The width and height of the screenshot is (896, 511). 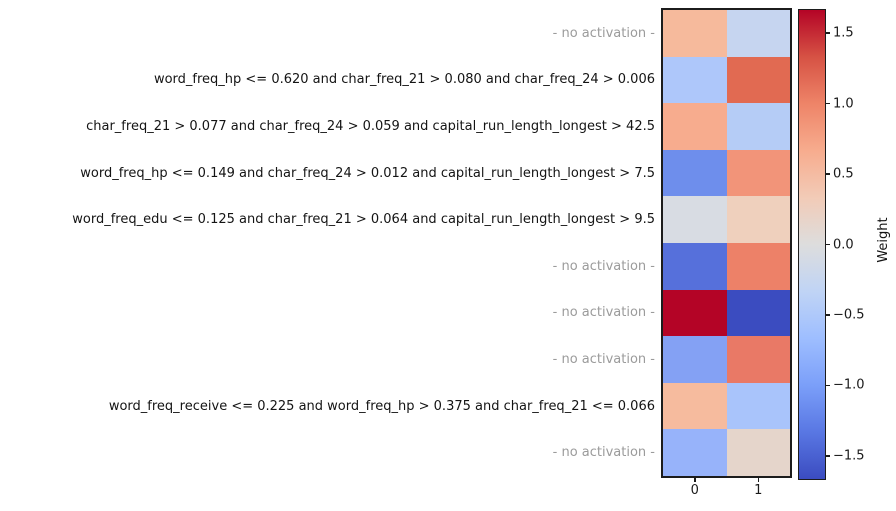 I want to click on colorbar-tick-label: −1.0, so click(x=849, y=385).